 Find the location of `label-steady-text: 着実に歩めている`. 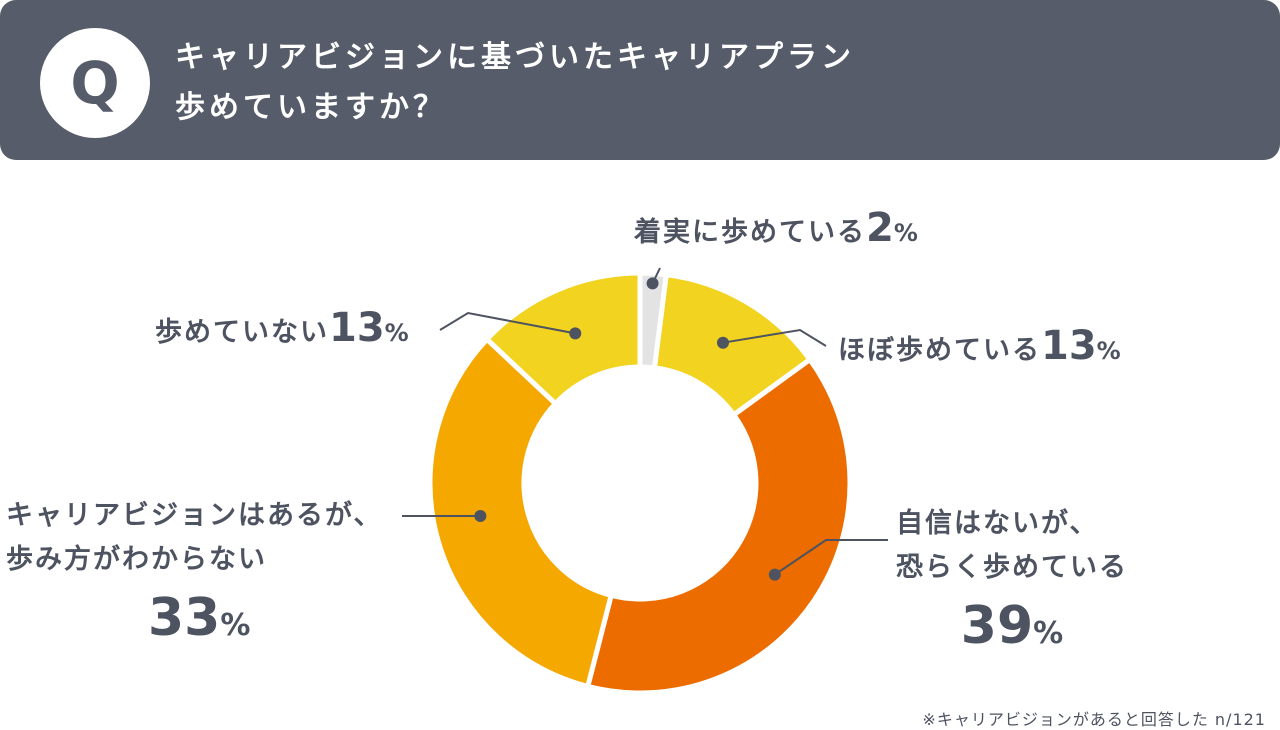

label-steady-text: 着実に歩めている is located at coordinates (750, 232).